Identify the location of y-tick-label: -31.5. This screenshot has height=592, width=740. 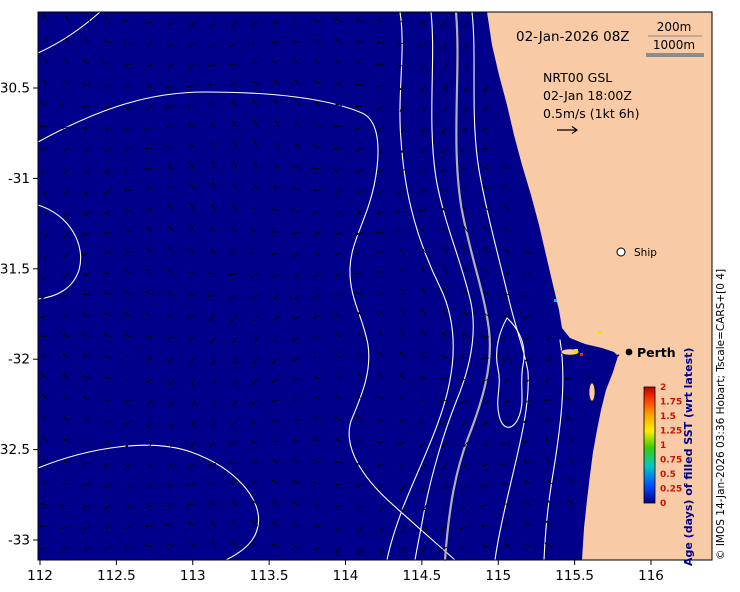
(15, 269).